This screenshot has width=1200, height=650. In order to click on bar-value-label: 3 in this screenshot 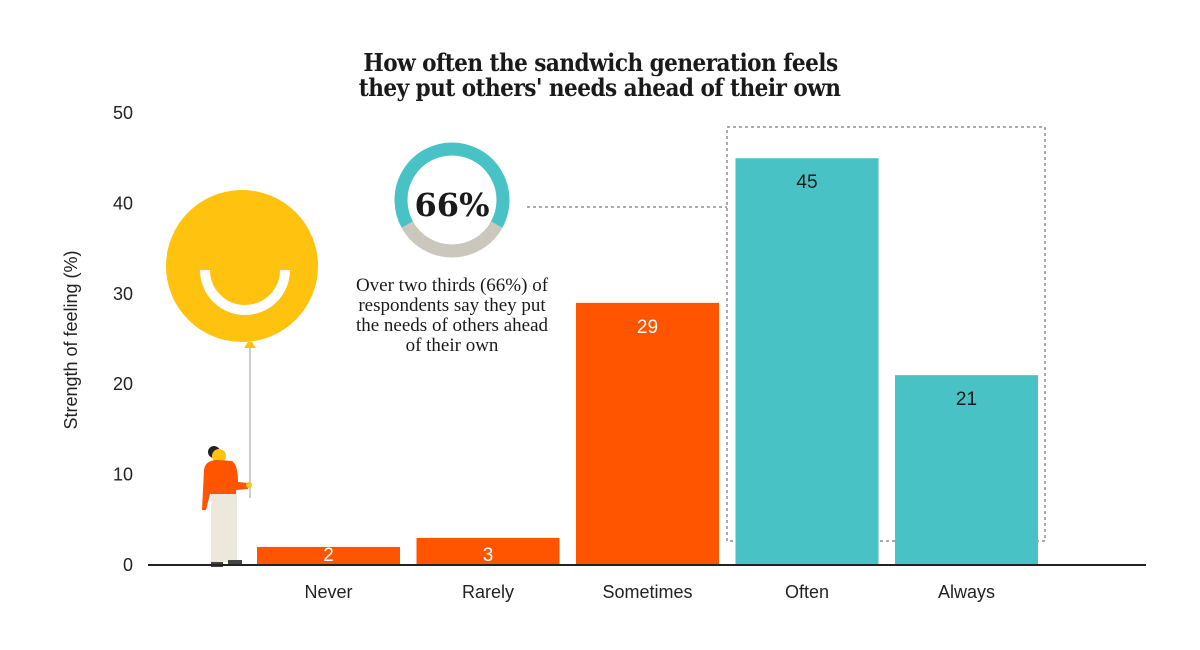, I will do `click(488, 555)`.